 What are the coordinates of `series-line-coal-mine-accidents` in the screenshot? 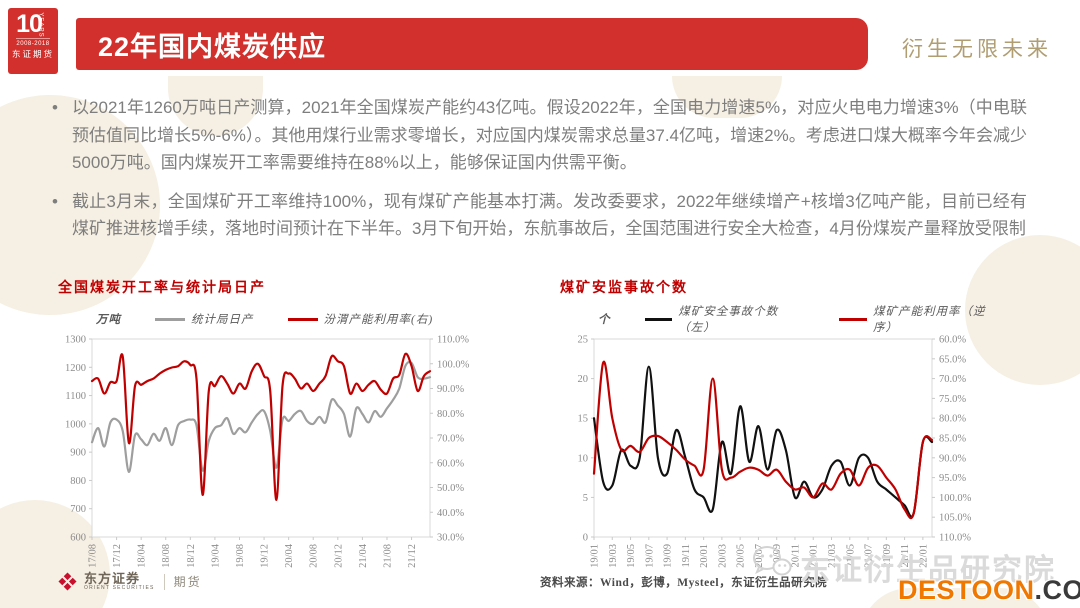 It's located at (763, 441).